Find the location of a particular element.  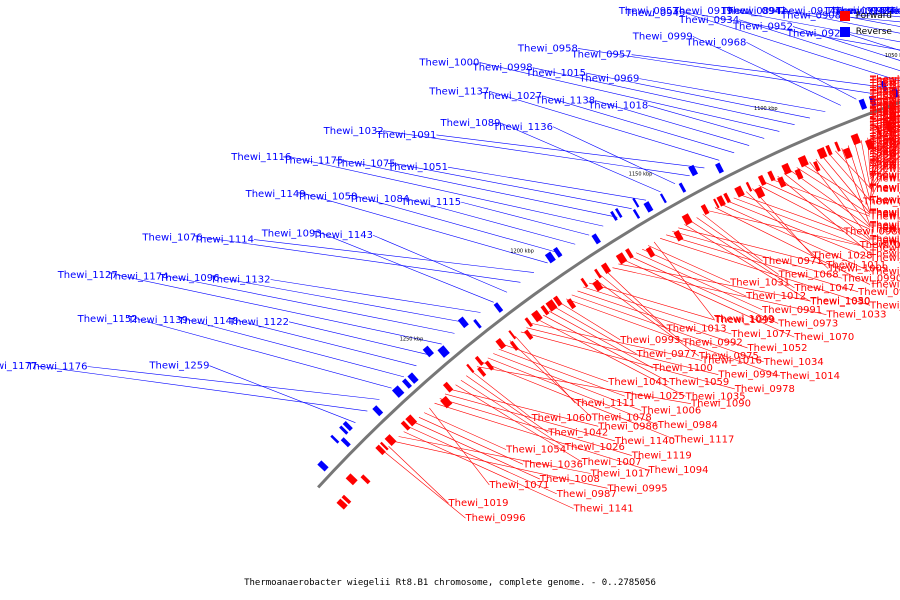

gene-label: Thewi_0856 is located at coordinates (884, 101).